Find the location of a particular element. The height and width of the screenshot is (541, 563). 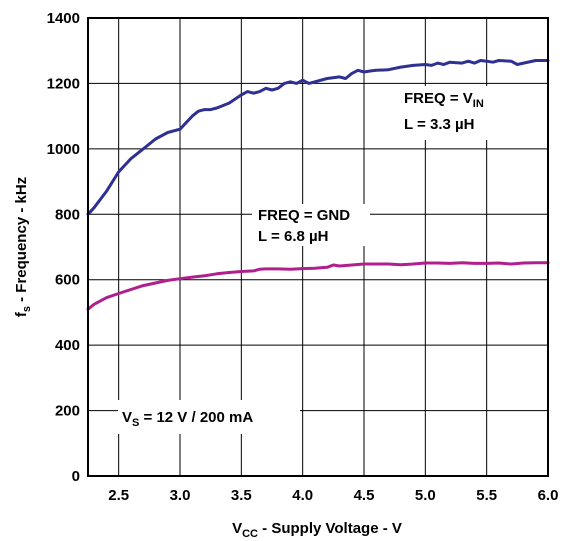

x-tick-label: 2.5 is located at coordinates (118, 495).